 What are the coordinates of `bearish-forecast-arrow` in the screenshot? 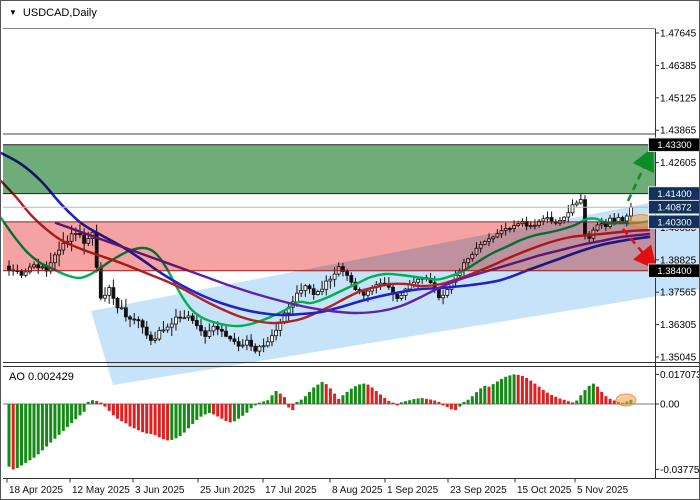 It's located at (639, 249).